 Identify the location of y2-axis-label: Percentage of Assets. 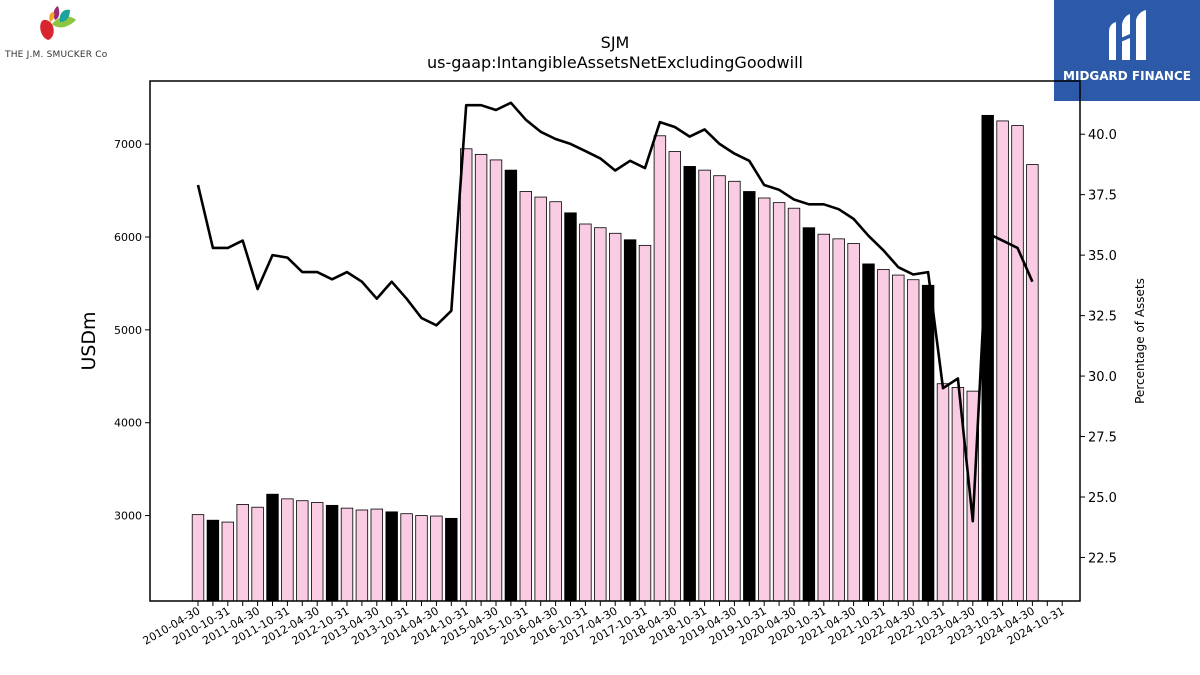
(1140, 341).